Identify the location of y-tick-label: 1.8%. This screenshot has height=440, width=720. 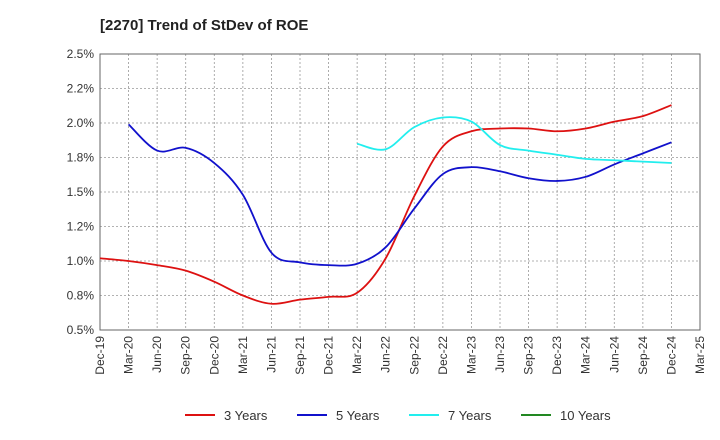
(81, 158).